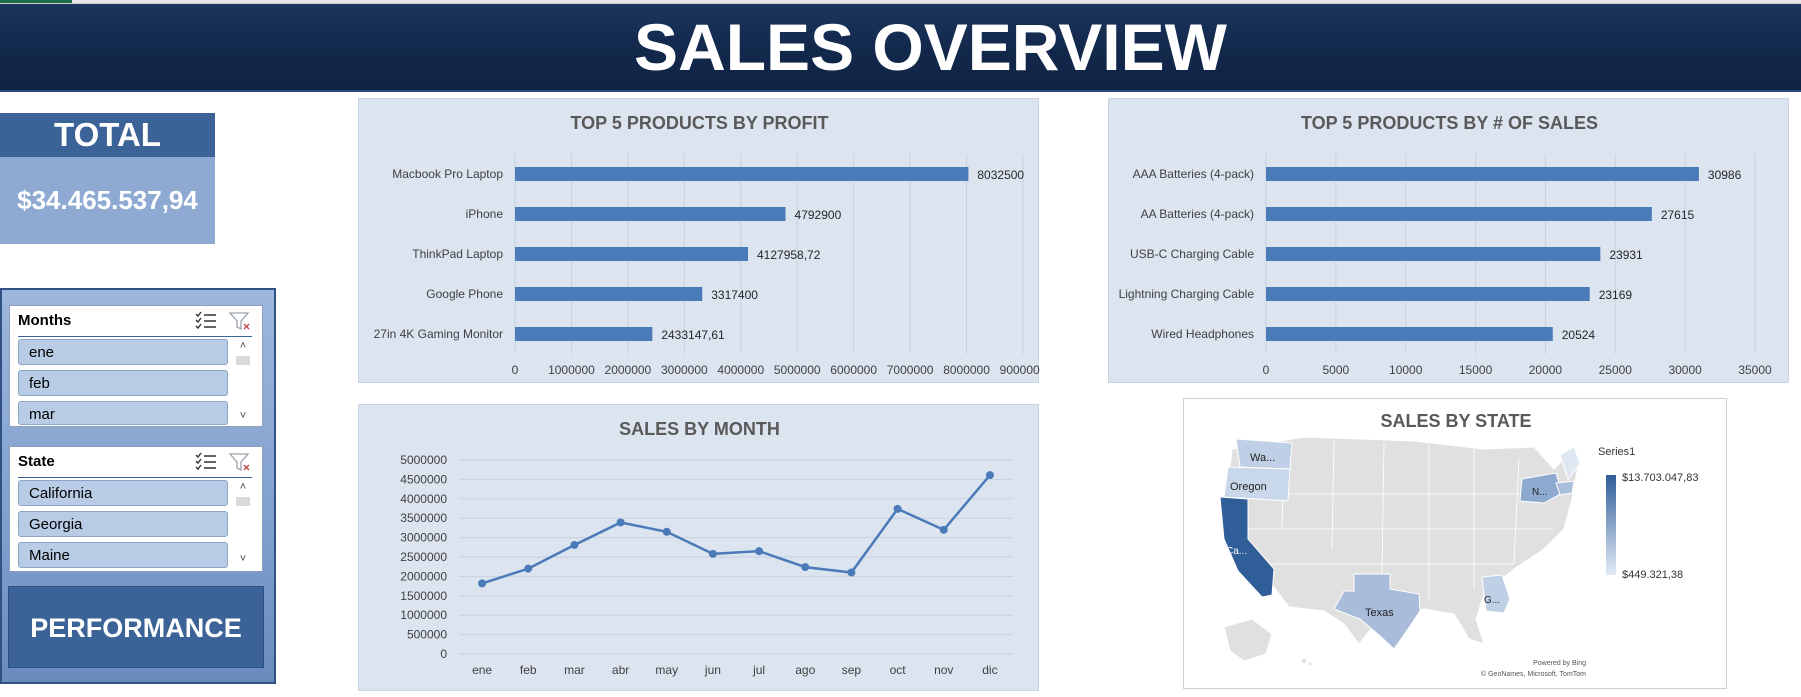 The width and height of the screenshot is (1801, 697). Describe the element at coordinates (243, 382) in the screenshot. I see `months-scrollbar: ˄ ˅` at that location.